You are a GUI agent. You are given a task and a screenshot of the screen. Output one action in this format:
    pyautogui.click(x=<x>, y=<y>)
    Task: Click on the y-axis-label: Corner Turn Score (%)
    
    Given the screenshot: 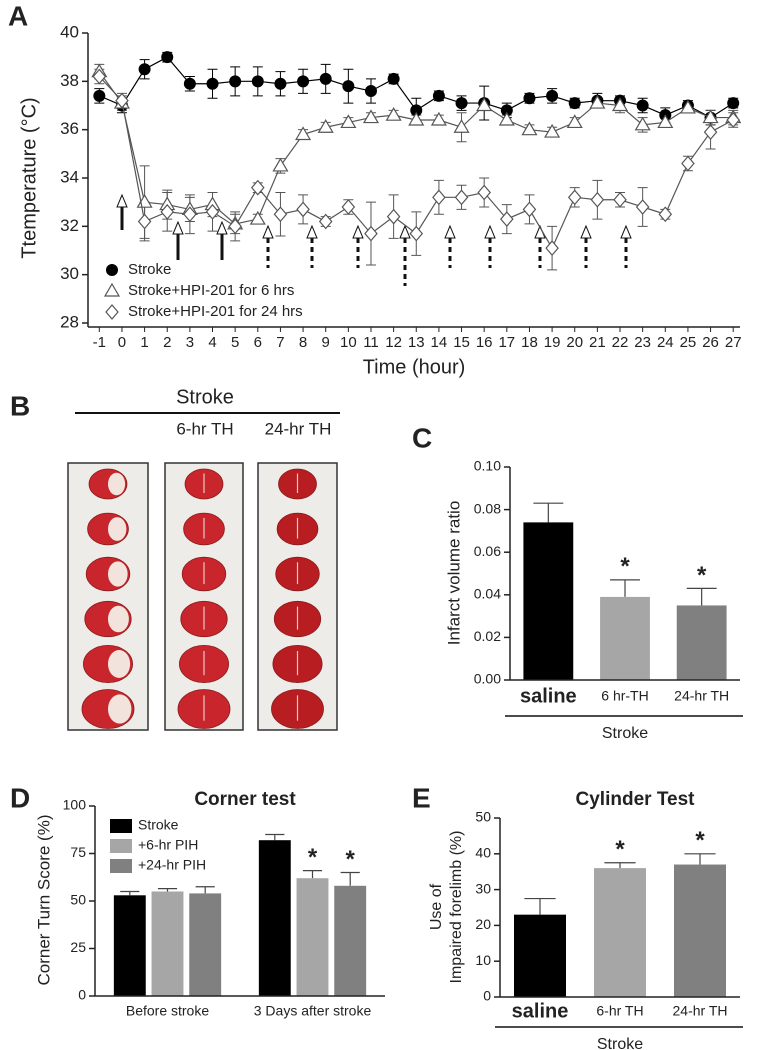 What is the action you would take?
    pyautogui.click(x=43, y=900)
    